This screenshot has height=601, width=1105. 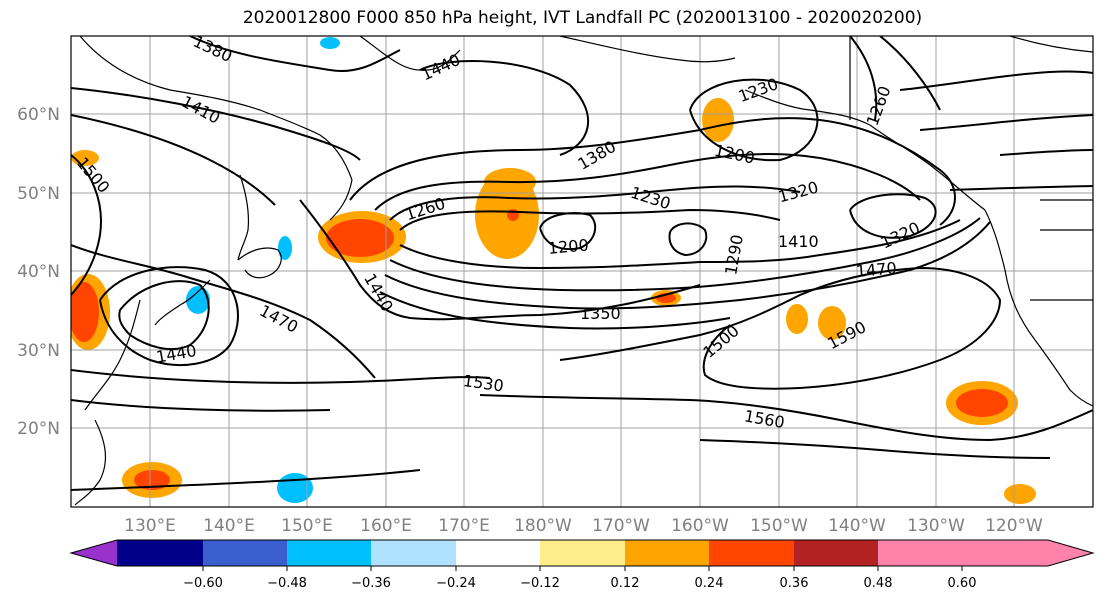 What do you see at coordinates (621, 526) in the screenshot?
I see `longitude-label: 170°W` at bounding box center [621, 526].